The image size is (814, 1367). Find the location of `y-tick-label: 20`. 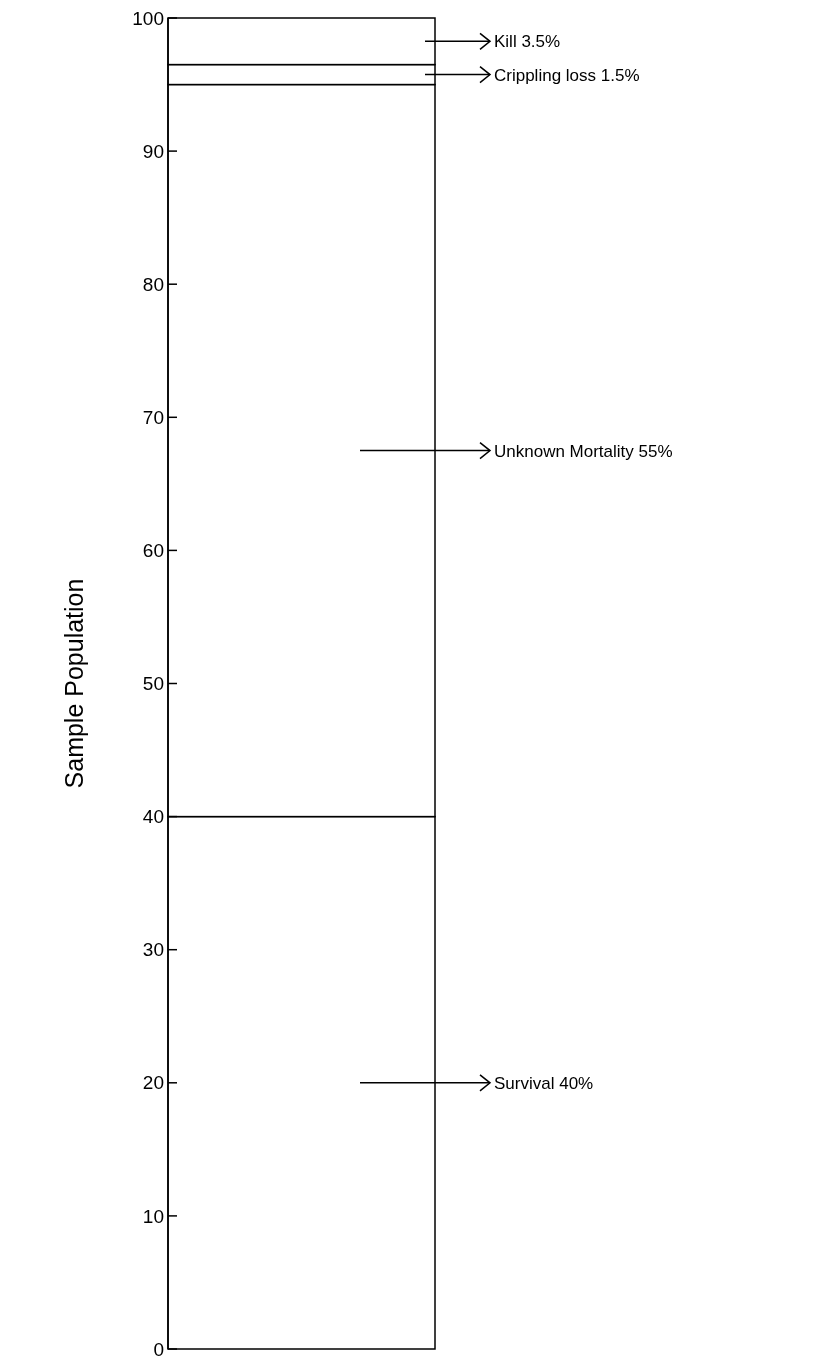

y-tick-label: 20 is located at coordinates (153, 1083).